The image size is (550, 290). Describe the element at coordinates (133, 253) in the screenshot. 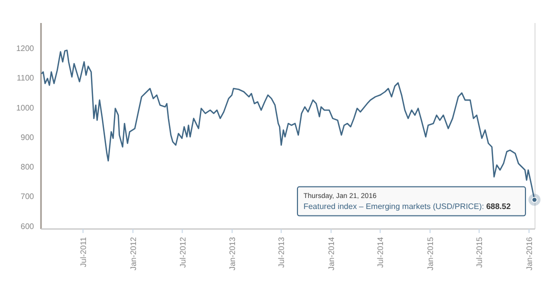

I see `x-tick-label: Jan-2012` at that location.